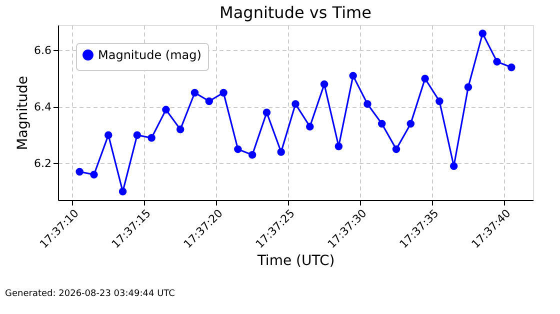 This screenshot has width=560, height=314. Describe the element at coordinates (90, 294) in the screenshot. I see `text: Generated: 2026-08-23 03:49:44 UTC` at that location.